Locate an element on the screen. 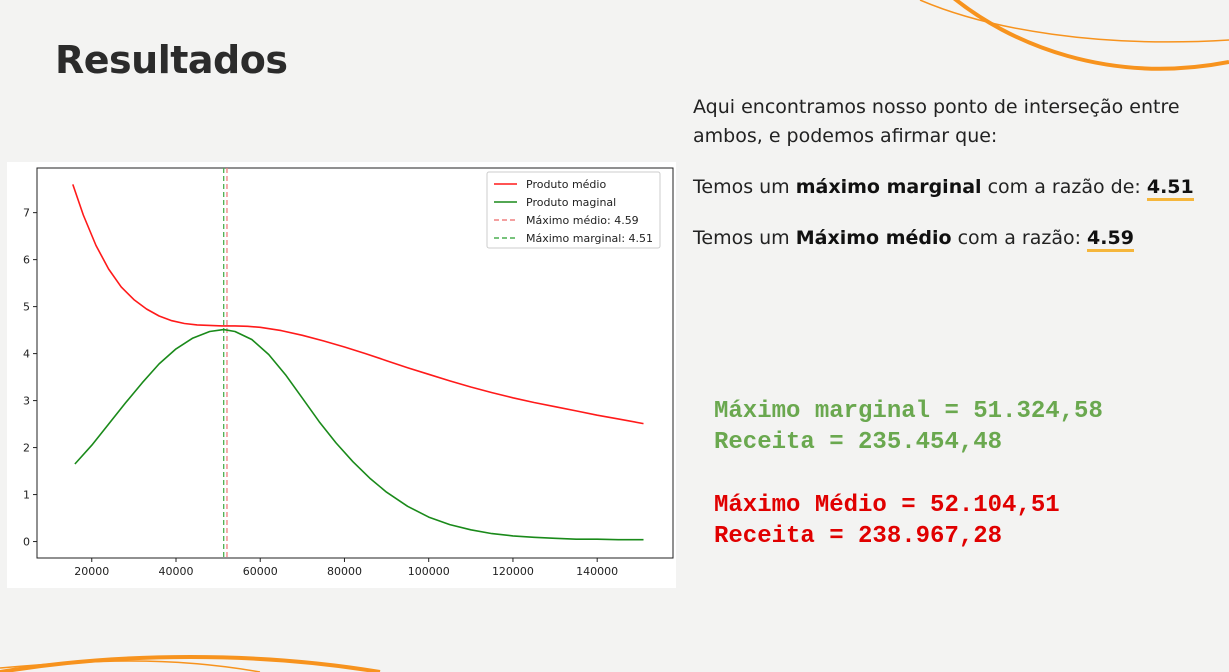 The image size is (1229, 672). line1-prefix: Temos um is located at coordinates (744, 187).